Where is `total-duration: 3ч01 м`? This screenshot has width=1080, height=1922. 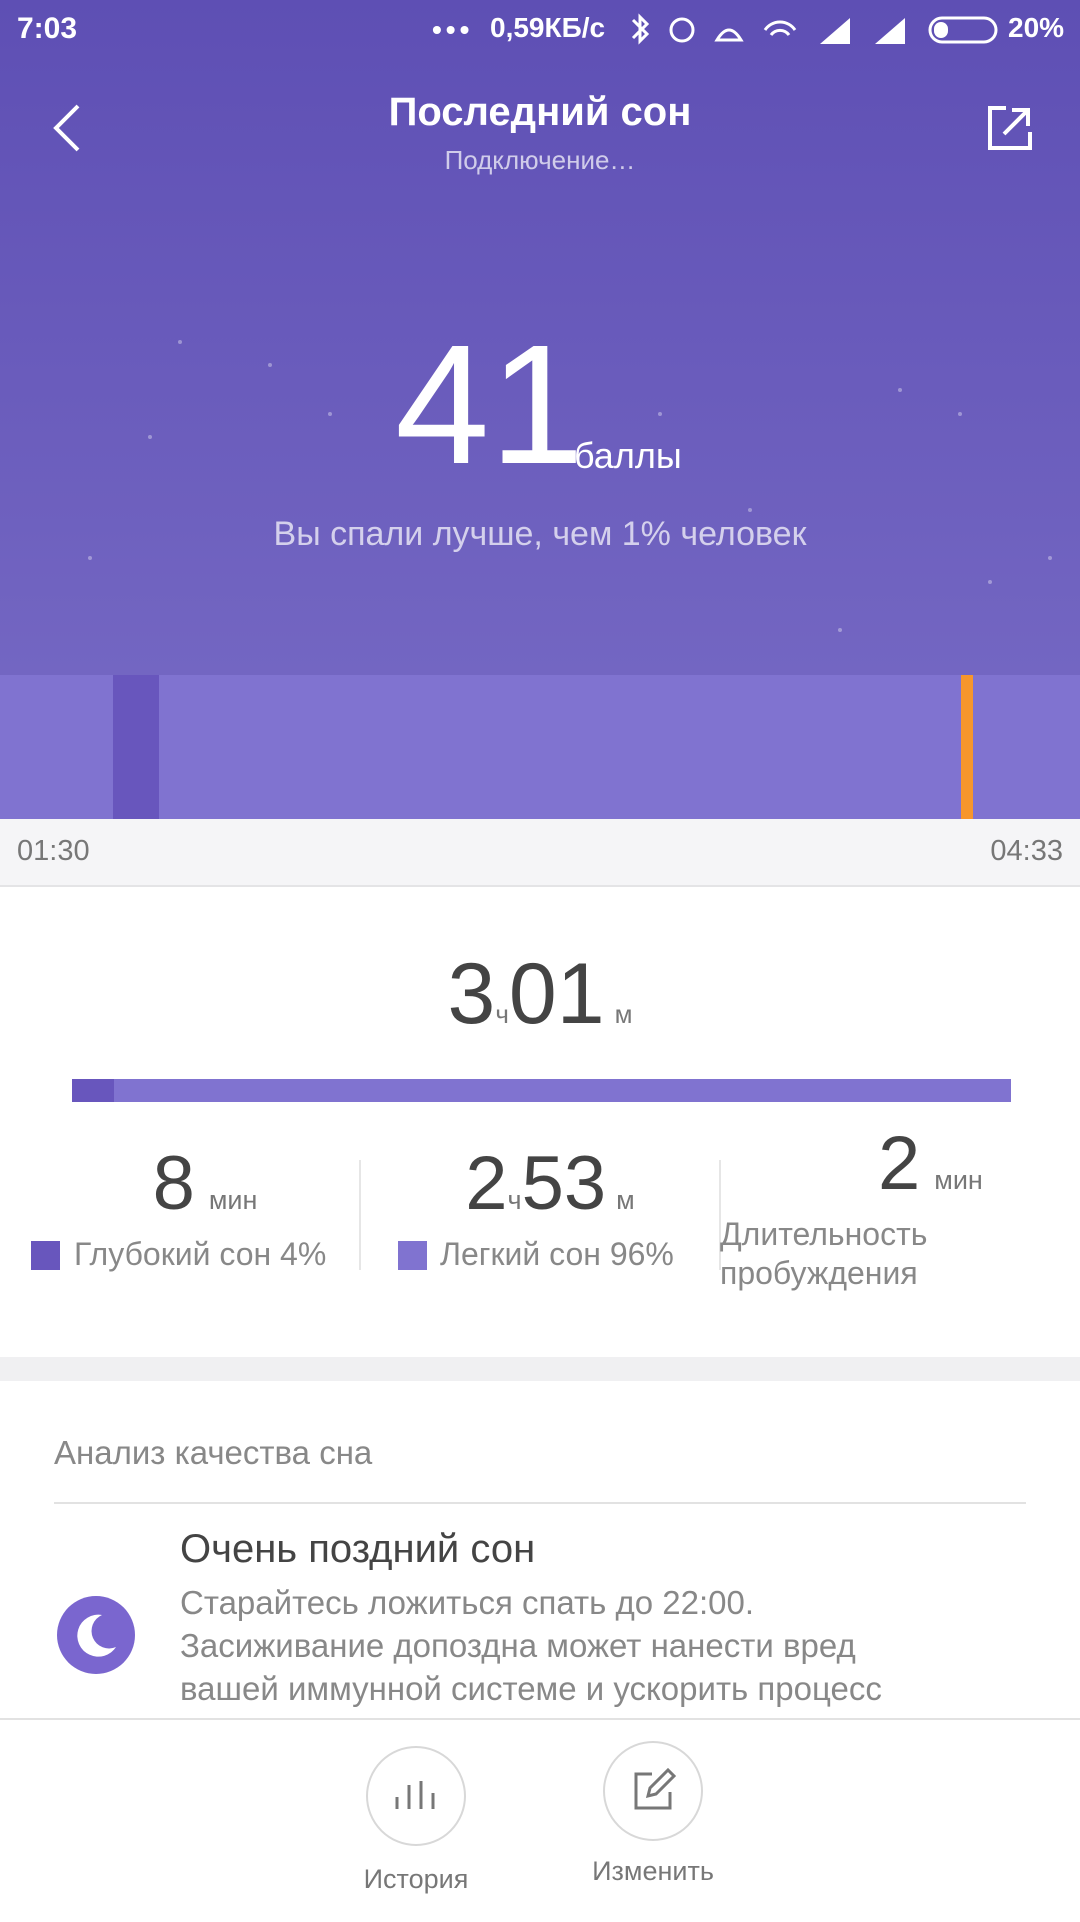 total-duration: 3ч01 м is located at coordinates (540, 994).